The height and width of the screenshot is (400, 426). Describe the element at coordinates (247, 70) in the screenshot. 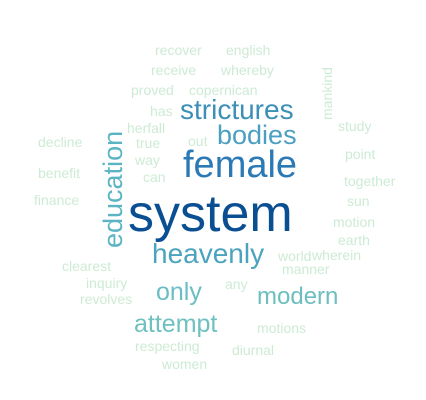

I see `cloud-word-whereby: whereby` at that location.